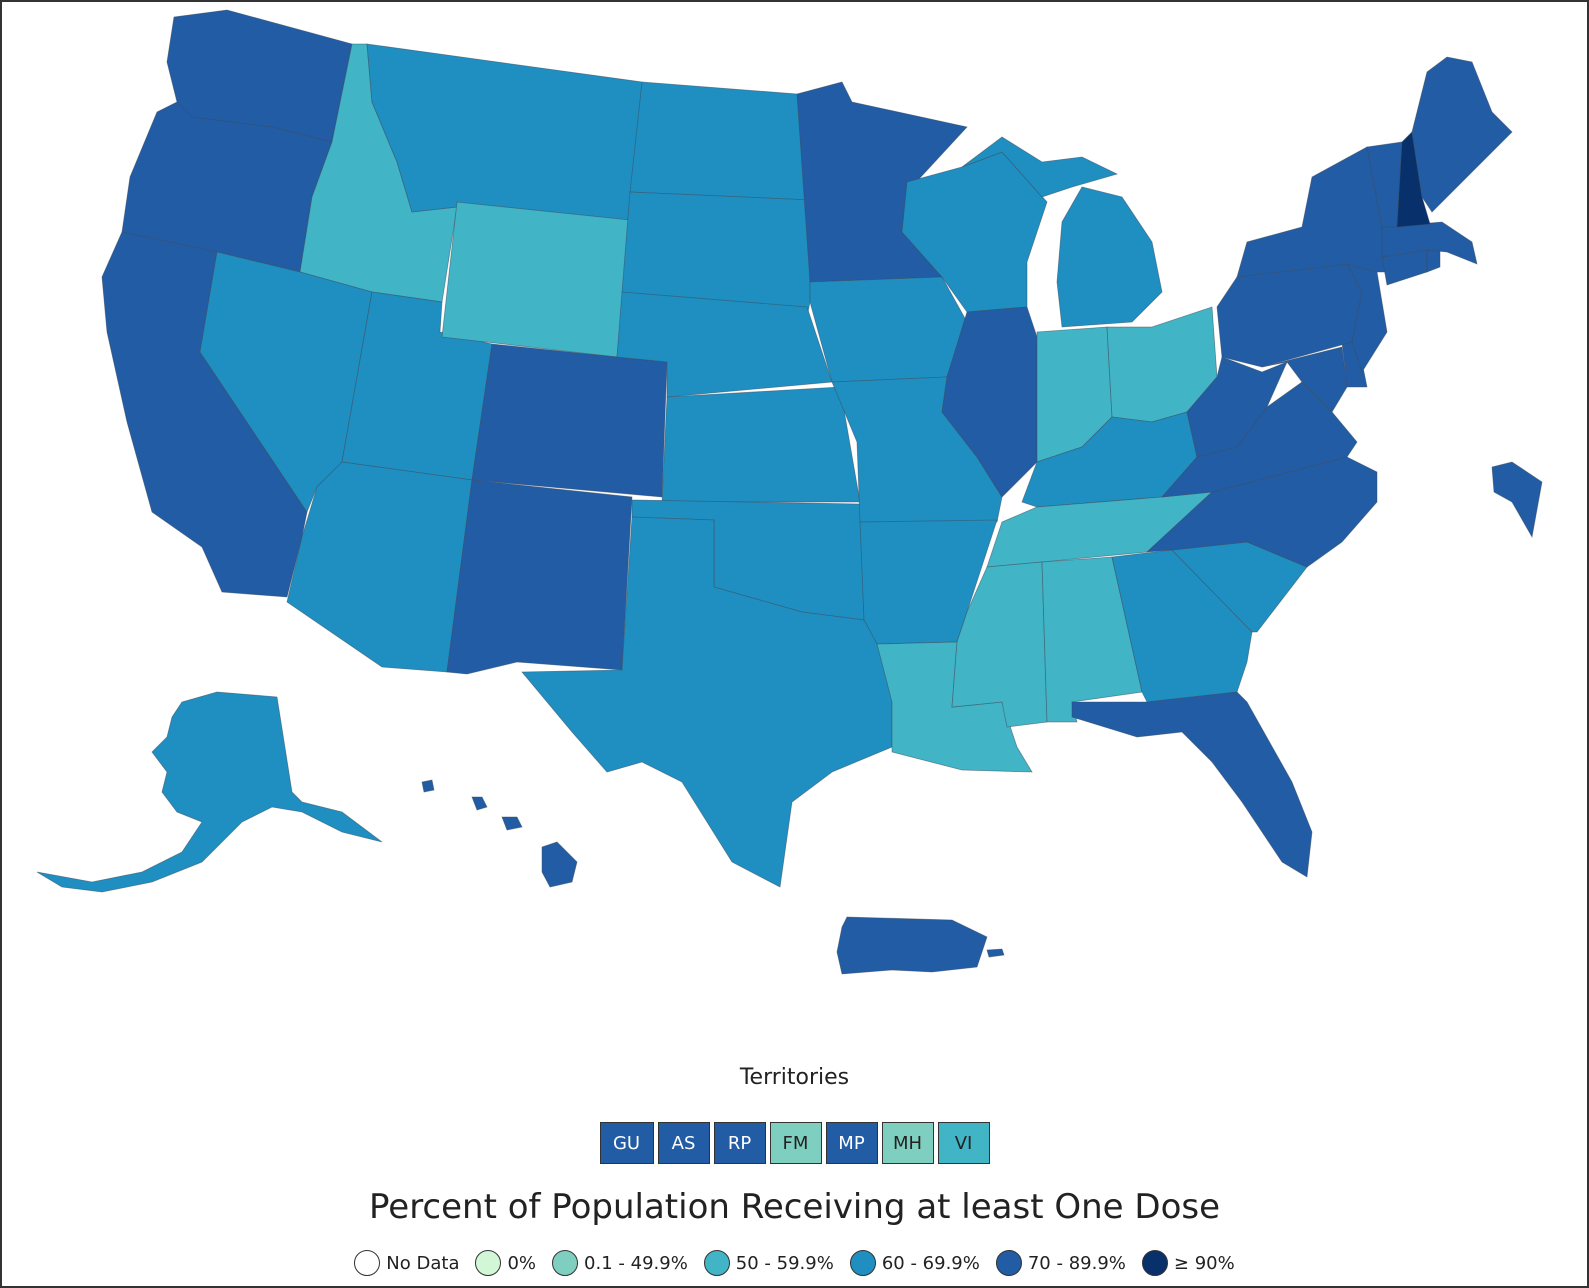 This screenshot has height=1288, width=1589. I want to click on terr-box-MP: MP, so click(851, 1143).